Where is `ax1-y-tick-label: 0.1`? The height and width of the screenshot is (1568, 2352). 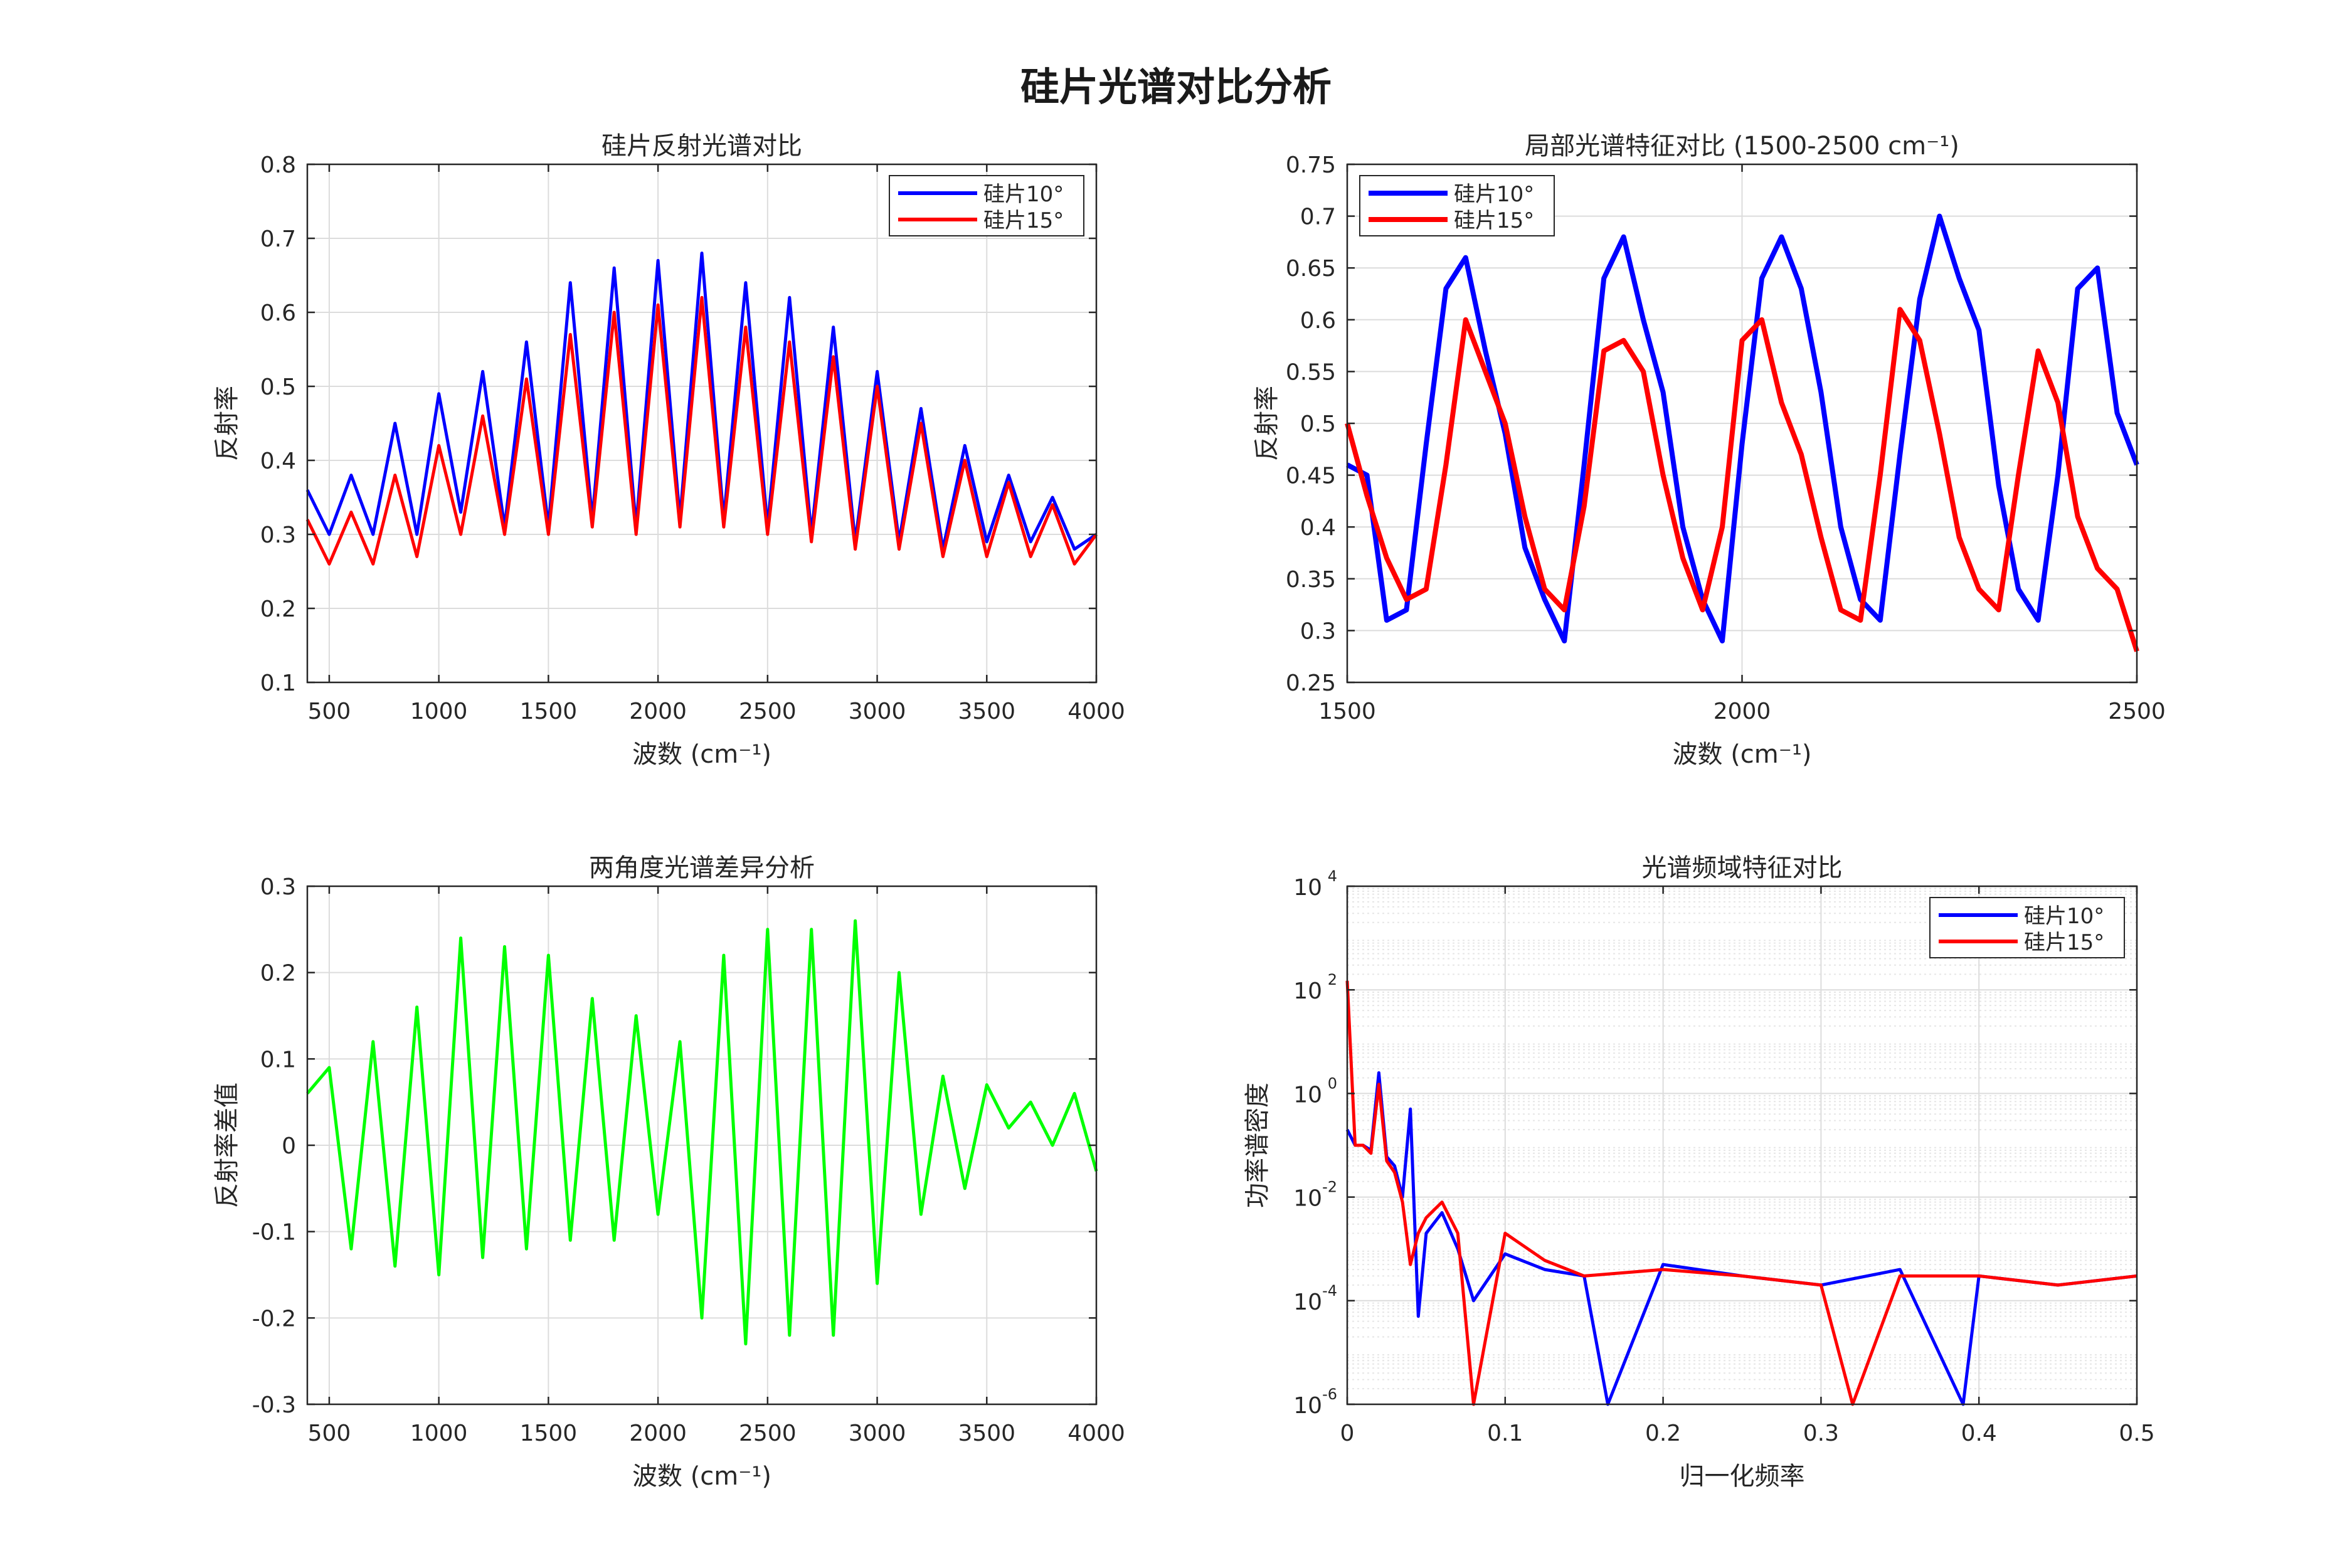 ax1-y-tick-label: 0.1 is located at coordinates (278, 683).